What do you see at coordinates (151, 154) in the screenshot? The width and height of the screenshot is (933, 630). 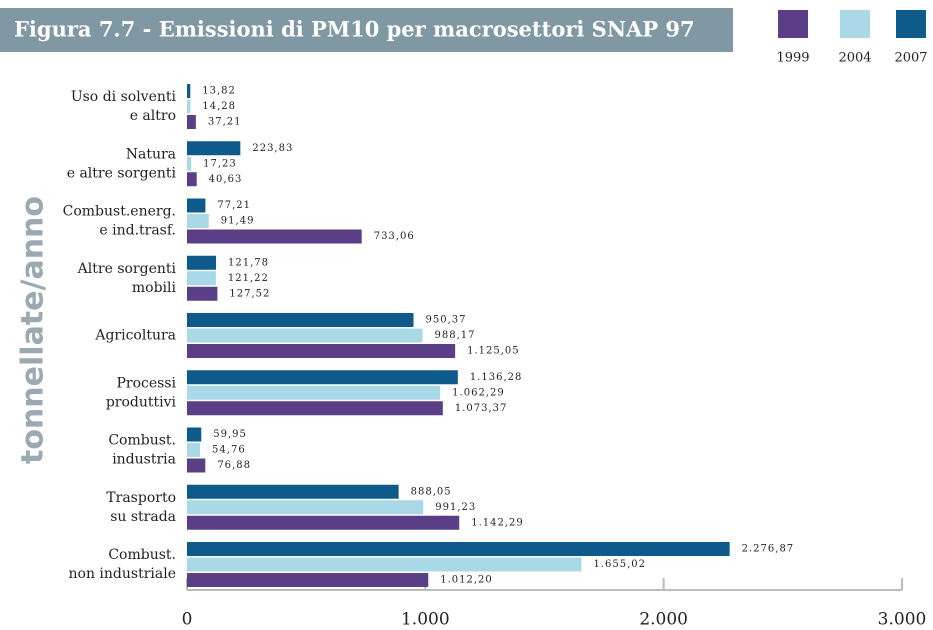 I see `category-label: Natura` at bounding box center [151, 154].